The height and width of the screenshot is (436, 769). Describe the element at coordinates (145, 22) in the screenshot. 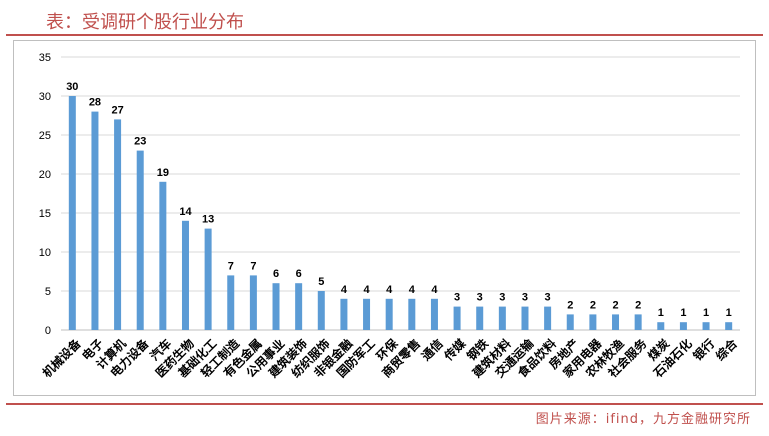

I see `page-title: 表：受调研个股行业分布` at that location.